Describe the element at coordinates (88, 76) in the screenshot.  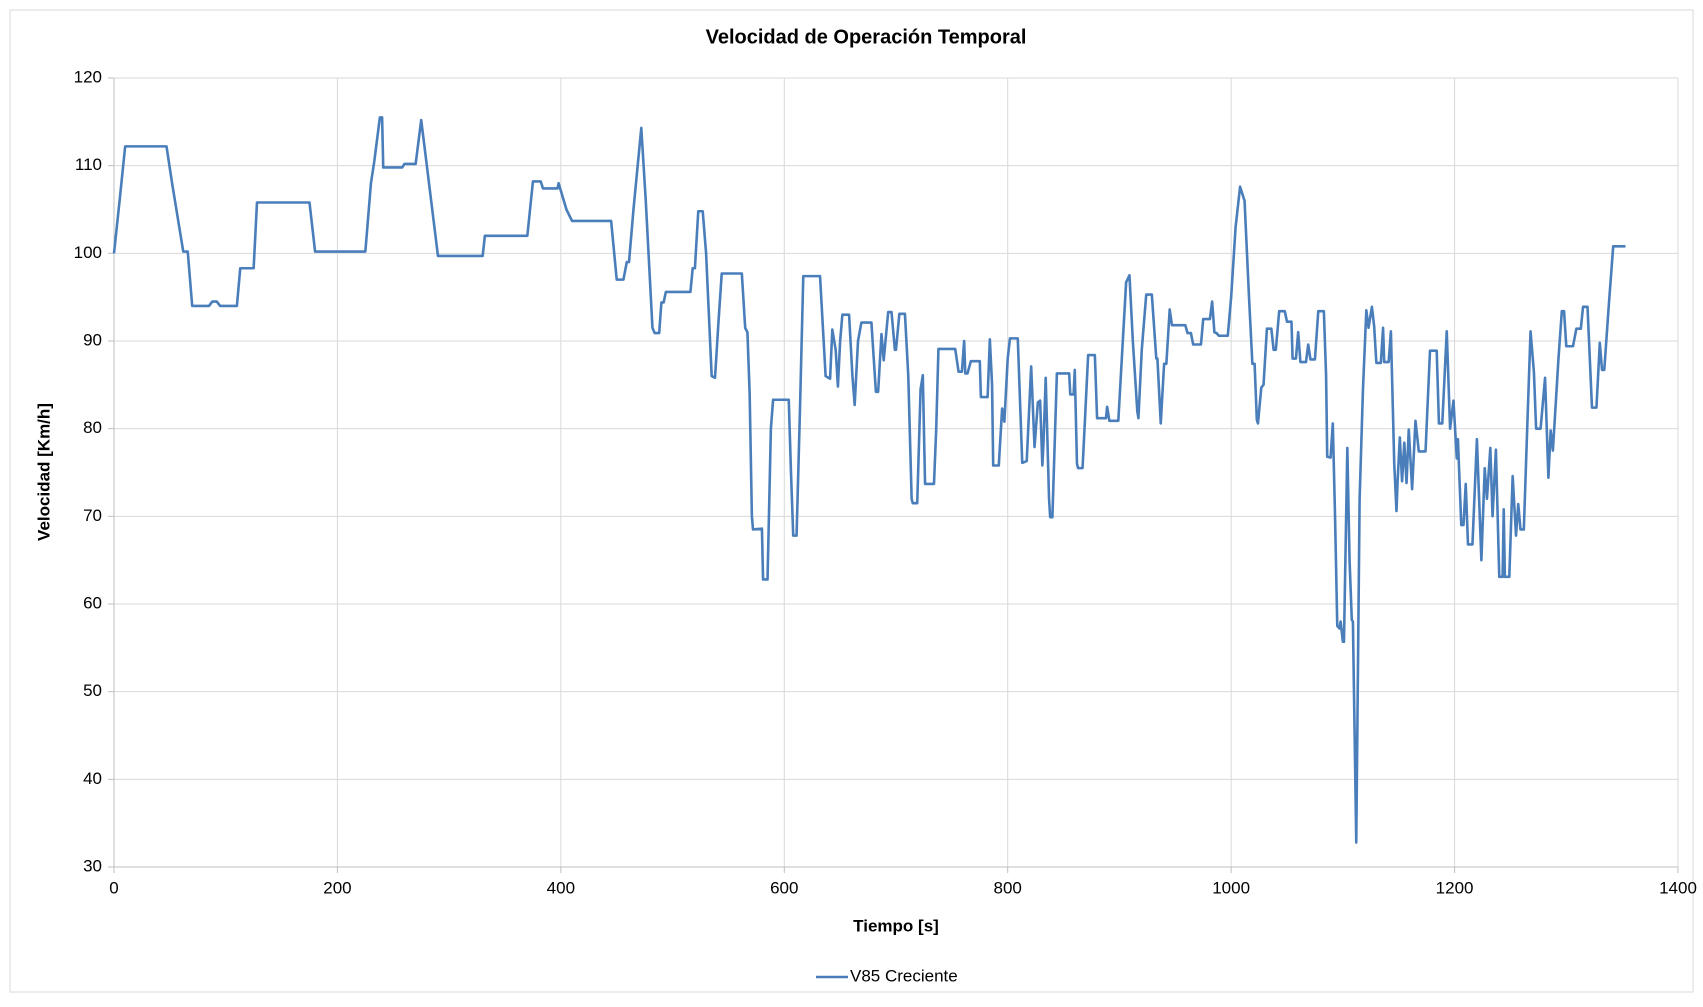
I see `y-tick-label: 120` at that location.